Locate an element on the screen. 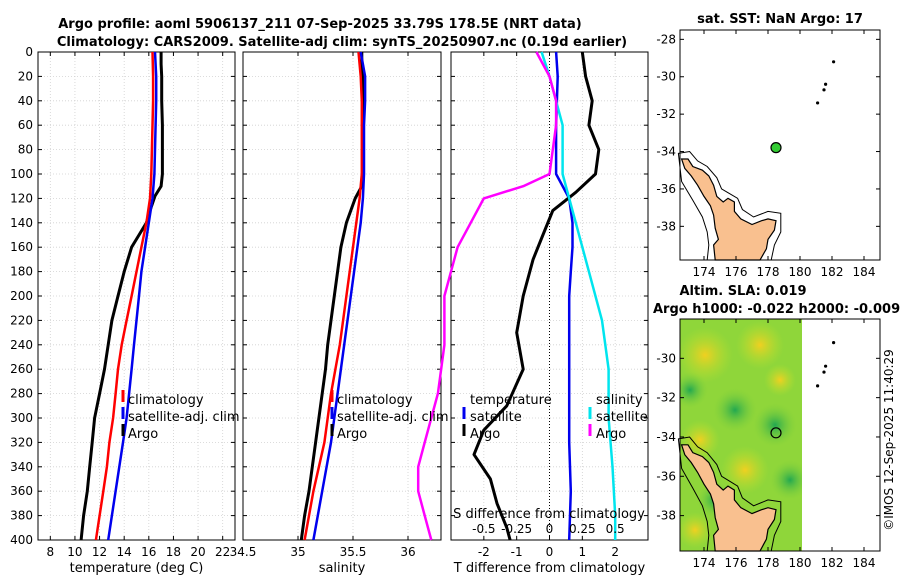 Image resolution: width=900 pixels, height=580 pixels. y-tick-label: 40 is located at coordinates (25, 101).